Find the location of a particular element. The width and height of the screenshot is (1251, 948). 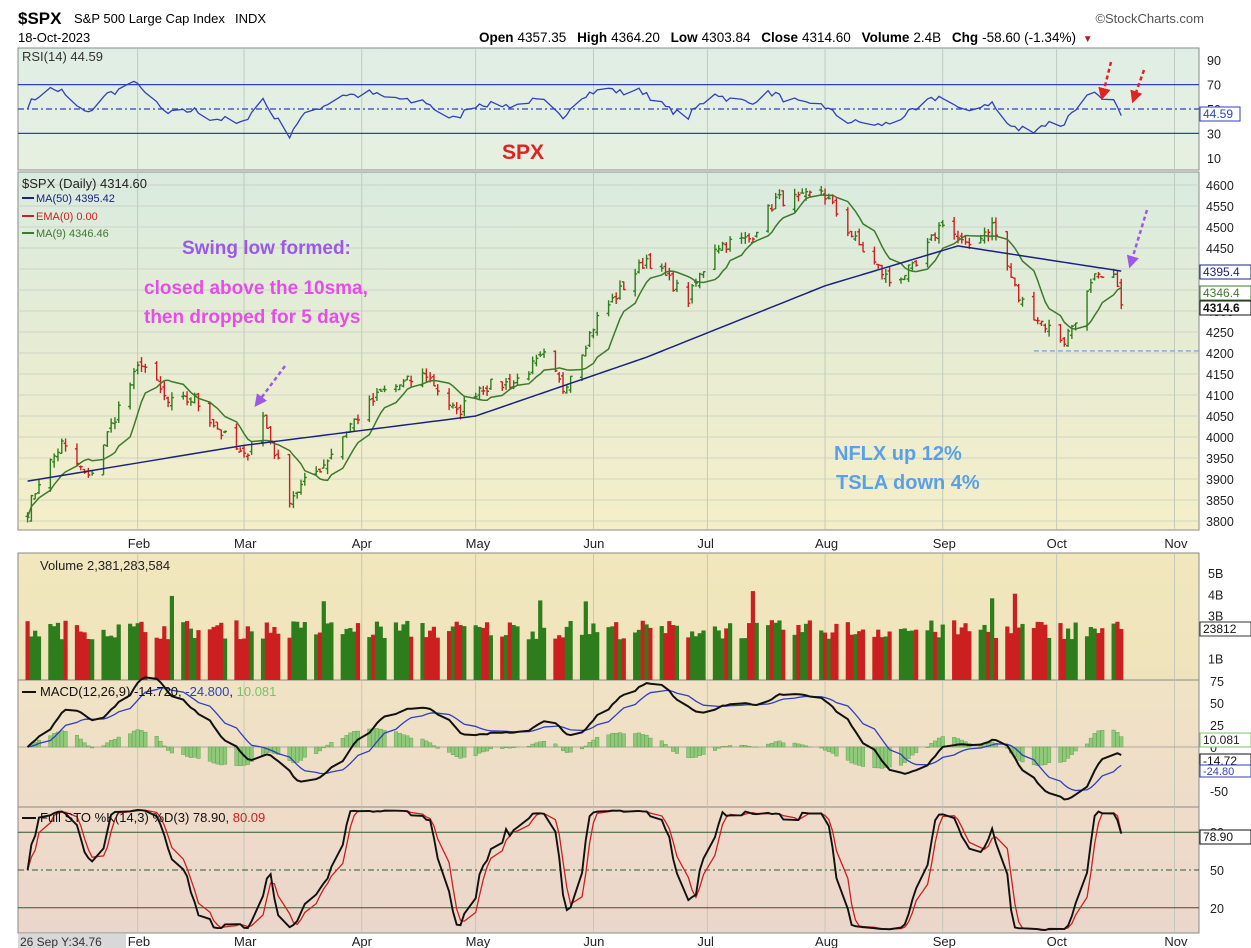

close-tag: 4314.6 is located at coordinates (1221, 308).